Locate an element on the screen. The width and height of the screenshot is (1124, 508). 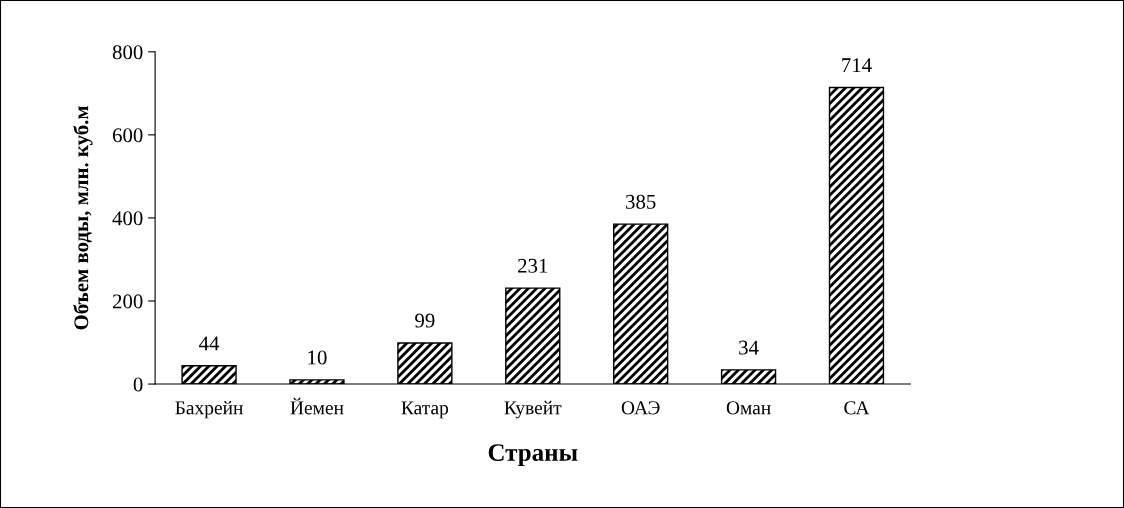
y-tick-label: 0 is located at coordinates (138, 384).